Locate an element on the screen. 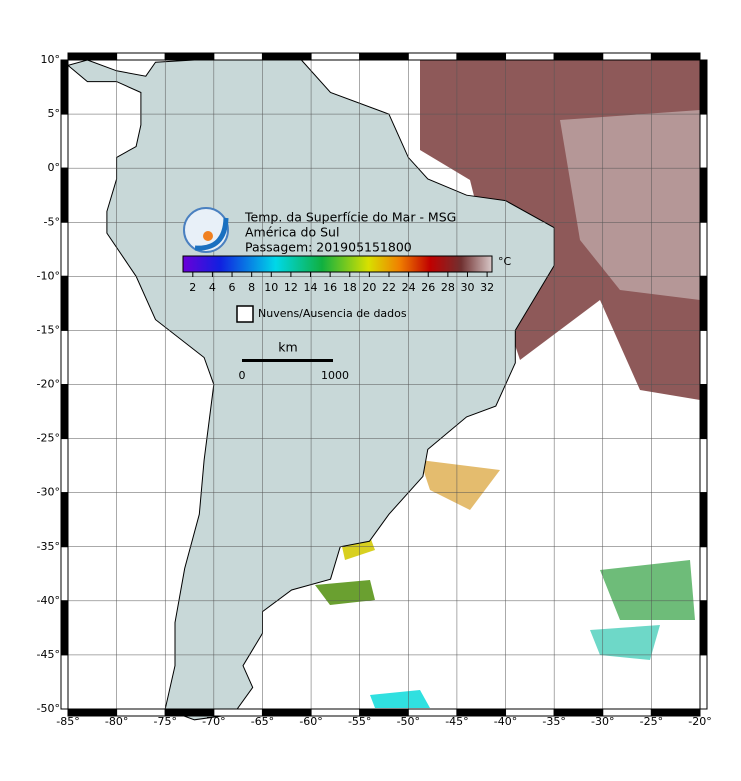 The height and width of the screenshot is (781, 741). scale-unit: km is located at coordinates (287, 347).